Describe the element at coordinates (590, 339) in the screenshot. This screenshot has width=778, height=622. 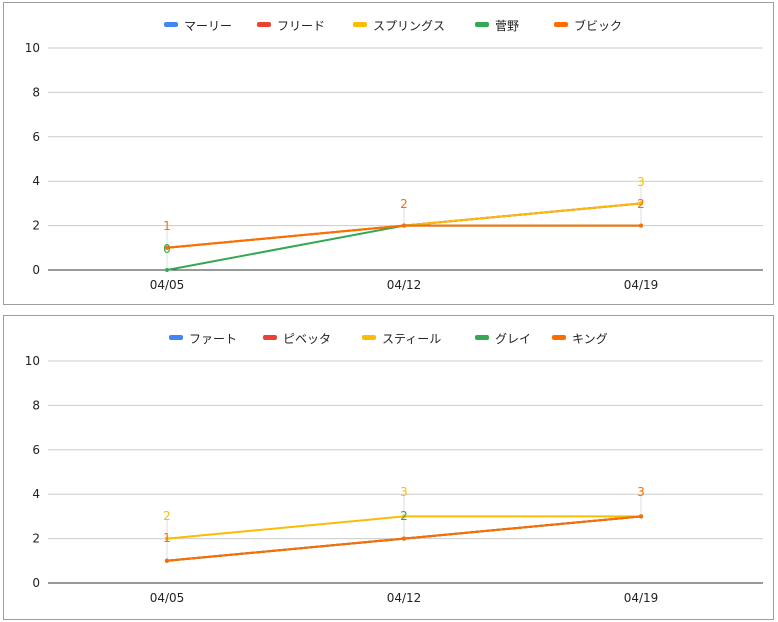
I see `legend-label-5: キング` at that location.